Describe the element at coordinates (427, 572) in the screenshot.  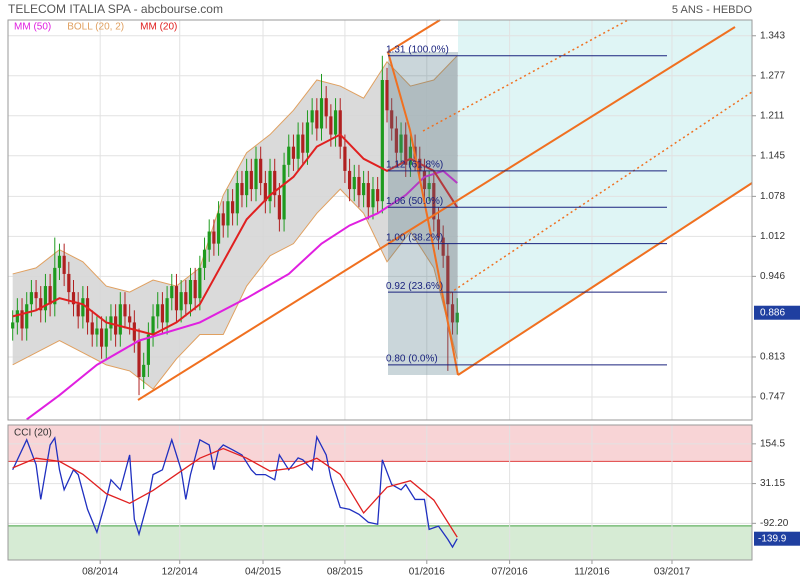
I see `x-tick-label: 01/2016` at that location.